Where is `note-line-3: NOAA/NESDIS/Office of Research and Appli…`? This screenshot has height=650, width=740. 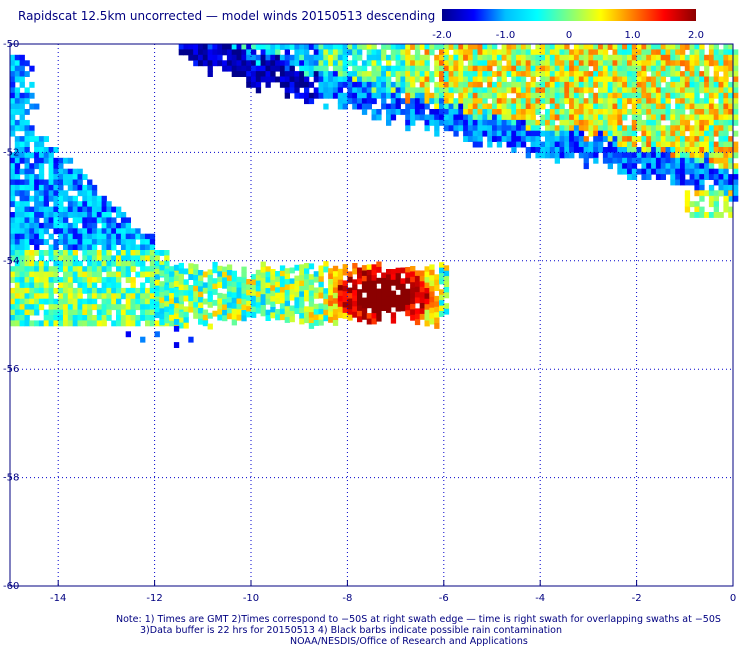 note-line-3: NOAA/NESDIS/Office of Research and Appli… is located at coordinates (409, 641).